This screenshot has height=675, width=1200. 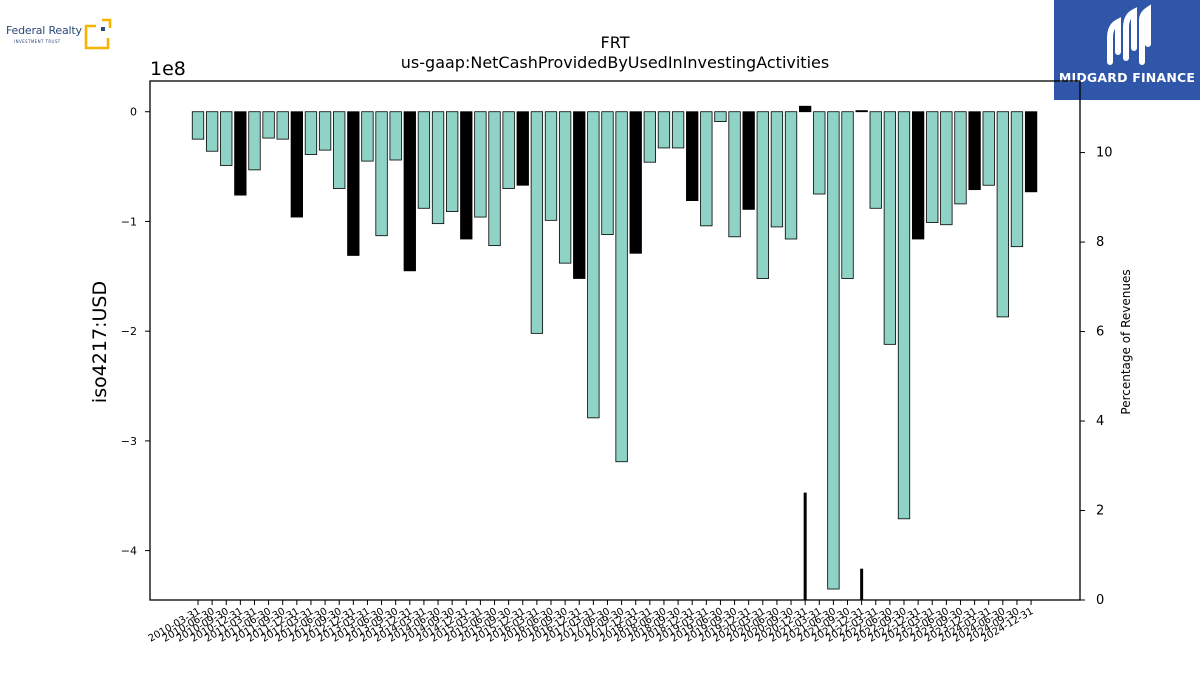 I want to click on y-tick-label: −4, so click(x=129, y=551).